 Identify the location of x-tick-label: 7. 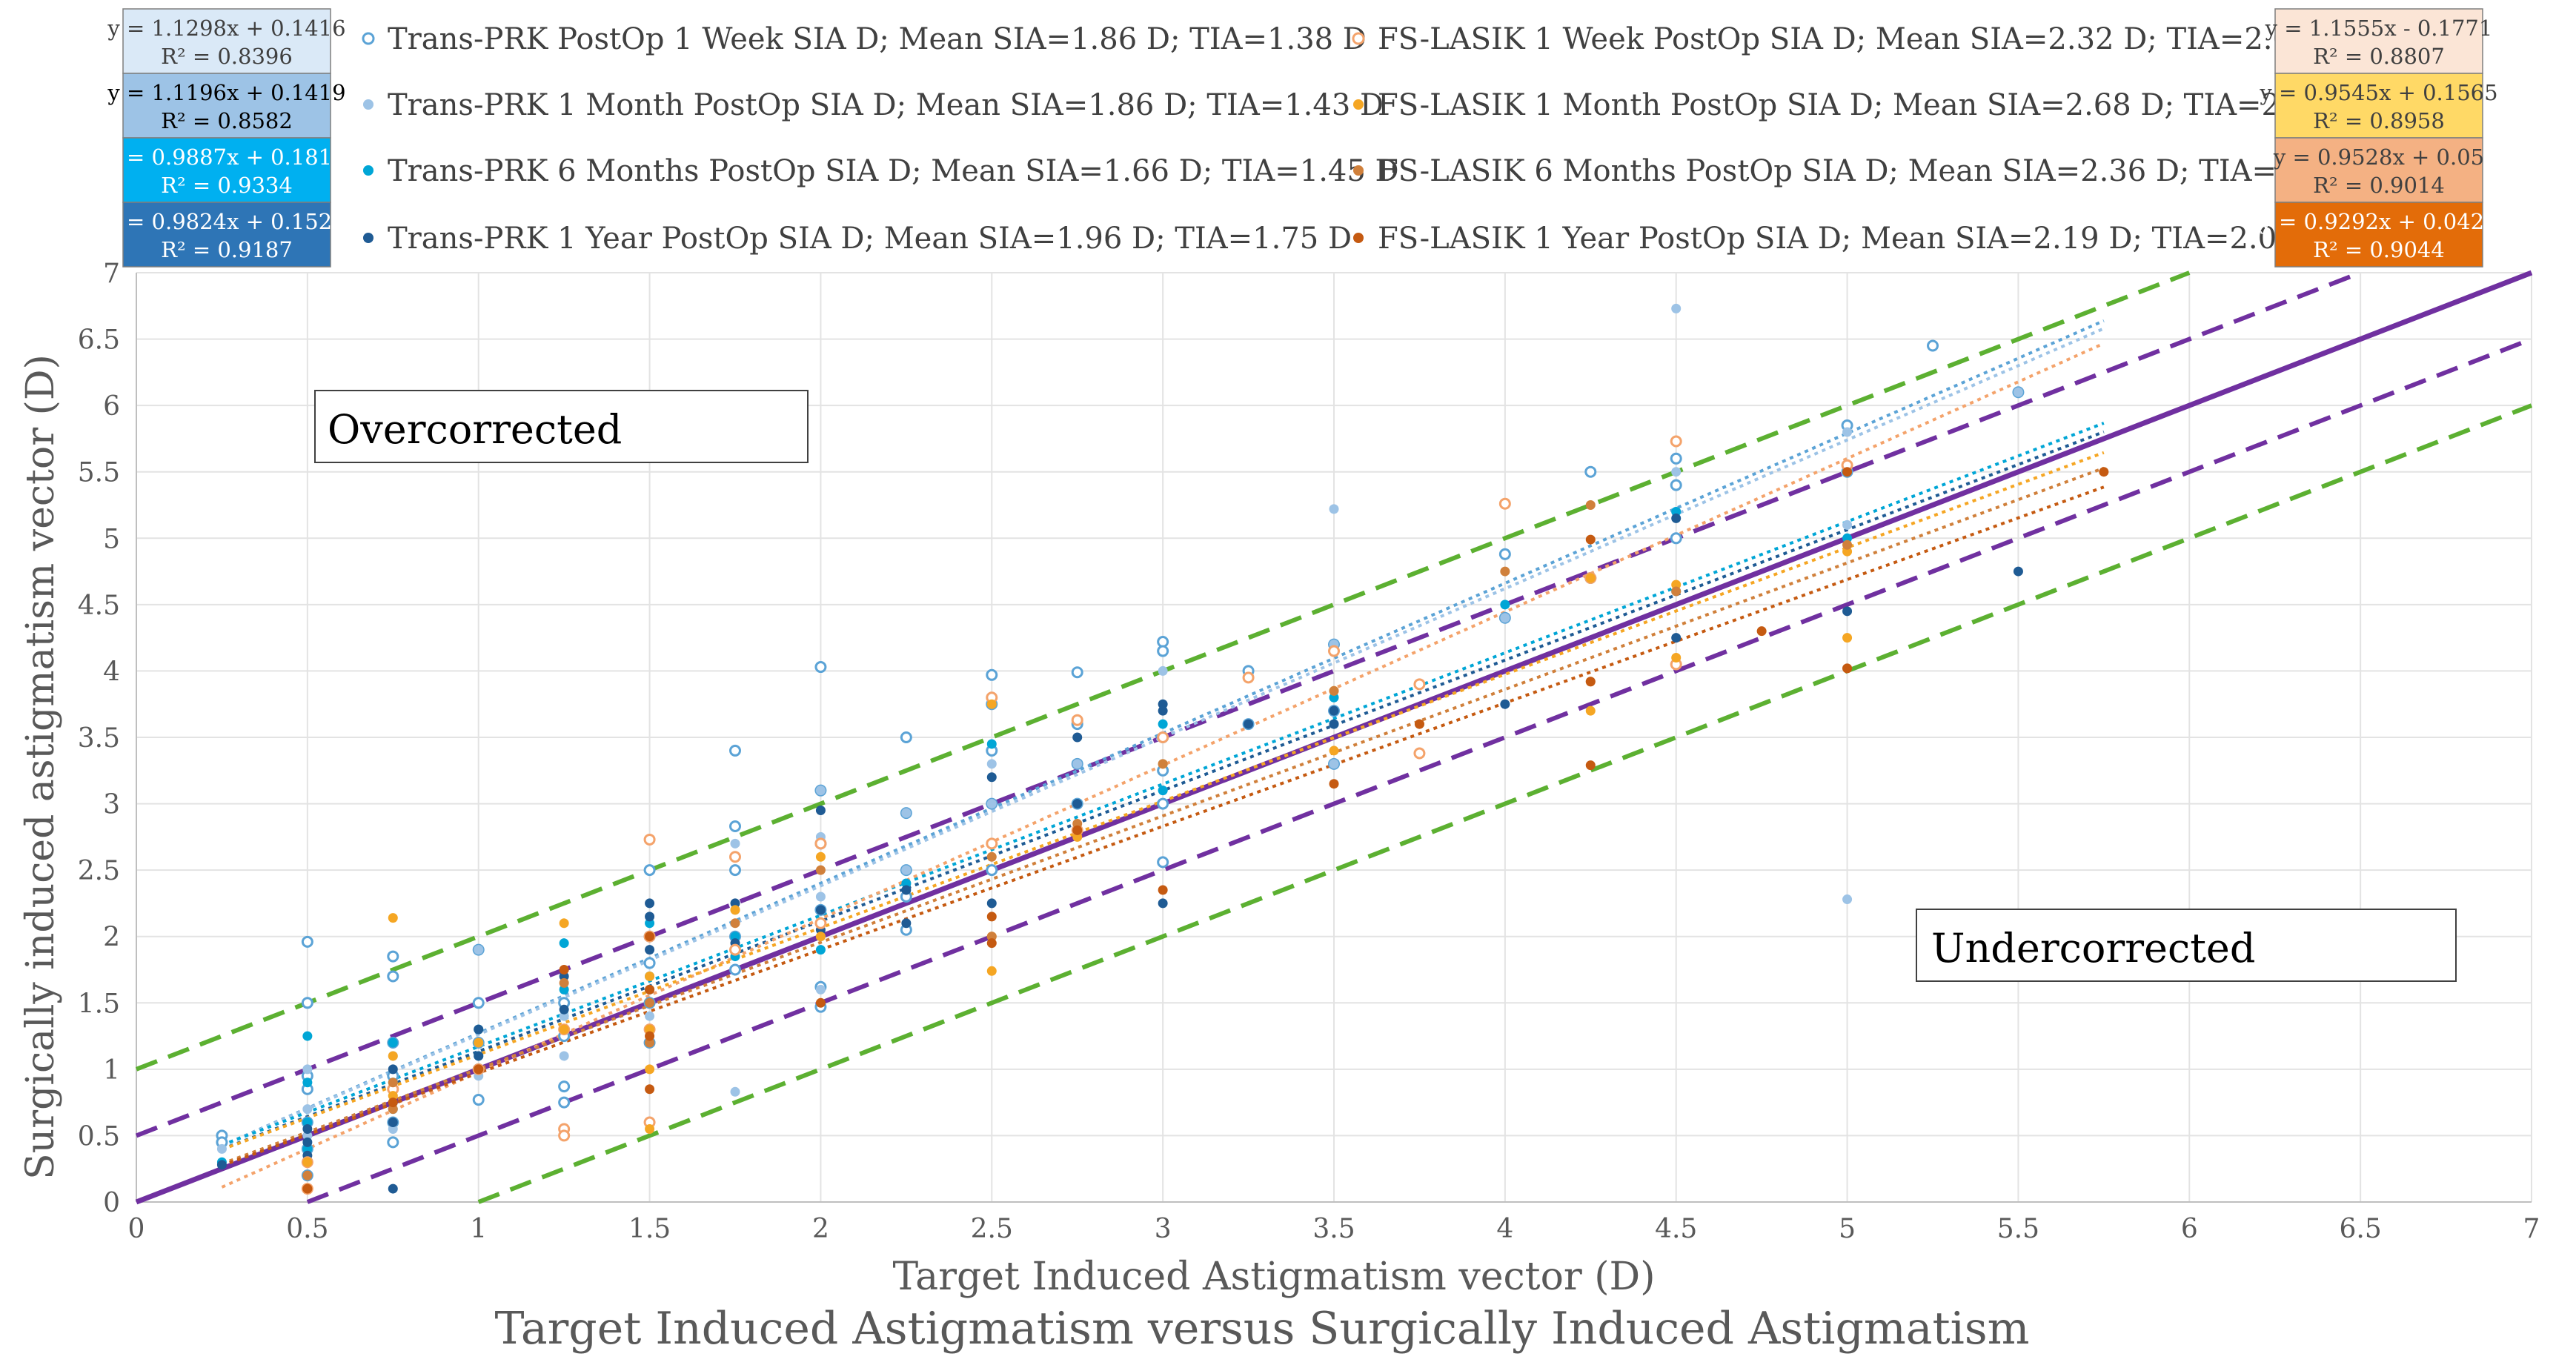
(2531, 1229).